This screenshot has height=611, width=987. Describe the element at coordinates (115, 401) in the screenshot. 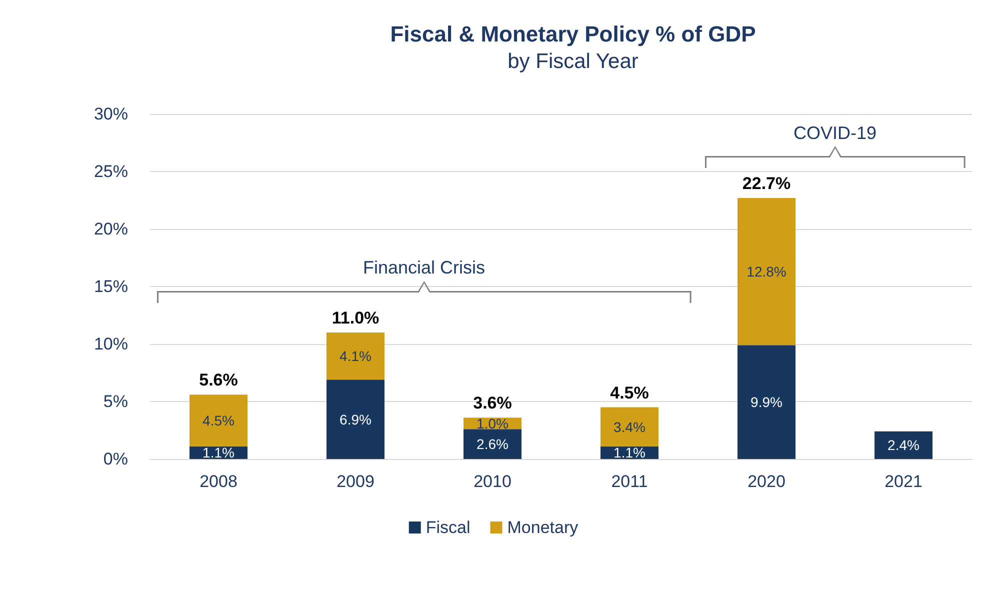

I see `y-tick-label: 5%` at that location.